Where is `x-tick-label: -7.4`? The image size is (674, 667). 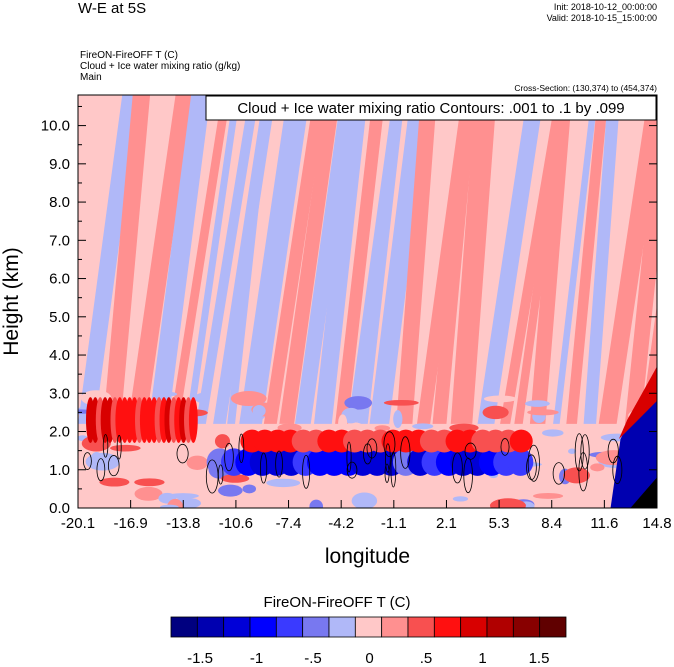 x-tick-label: -7.4 is located at coordinates (289, 523).